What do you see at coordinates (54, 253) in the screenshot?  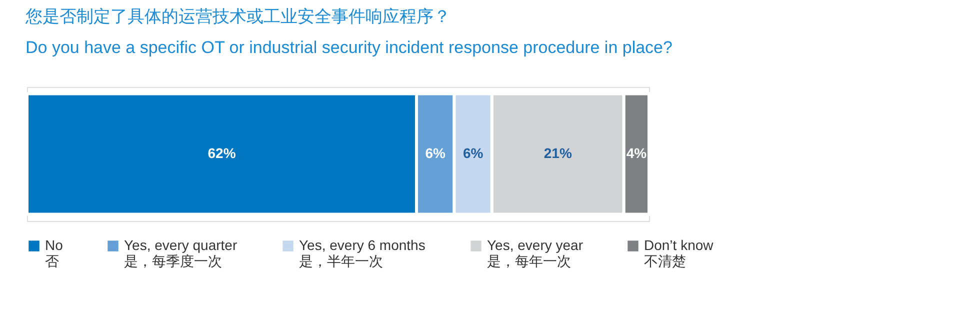 I see `legend-label: No 否` at bounding box center [54, 253].